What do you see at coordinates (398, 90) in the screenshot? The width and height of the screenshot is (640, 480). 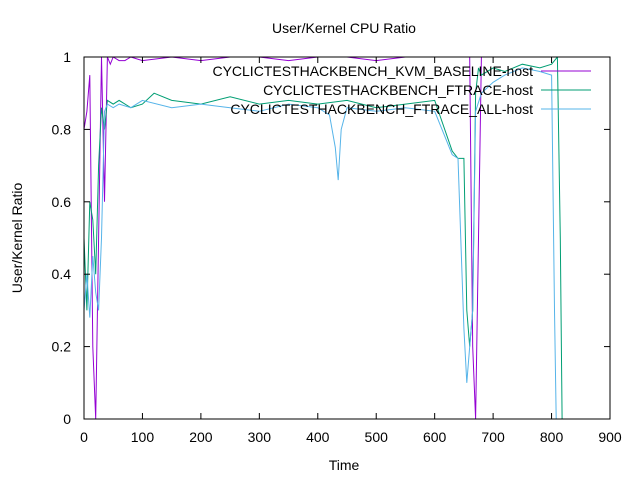 I see `legend-label-2: CYCLICTESTHACKBENCH_FTRACE-host` at bounding box center [398, 90].